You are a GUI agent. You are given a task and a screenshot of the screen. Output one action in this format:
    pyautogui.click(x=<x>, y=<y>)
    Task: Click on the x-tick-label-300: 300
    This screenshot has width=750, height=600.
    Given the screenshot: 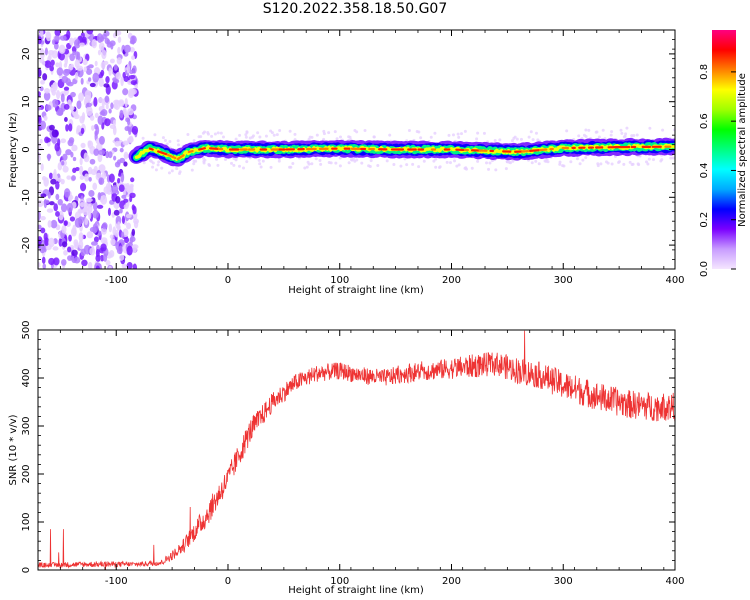 What is the action you would take?
    pyautogui.click(x=563, y=581)
    